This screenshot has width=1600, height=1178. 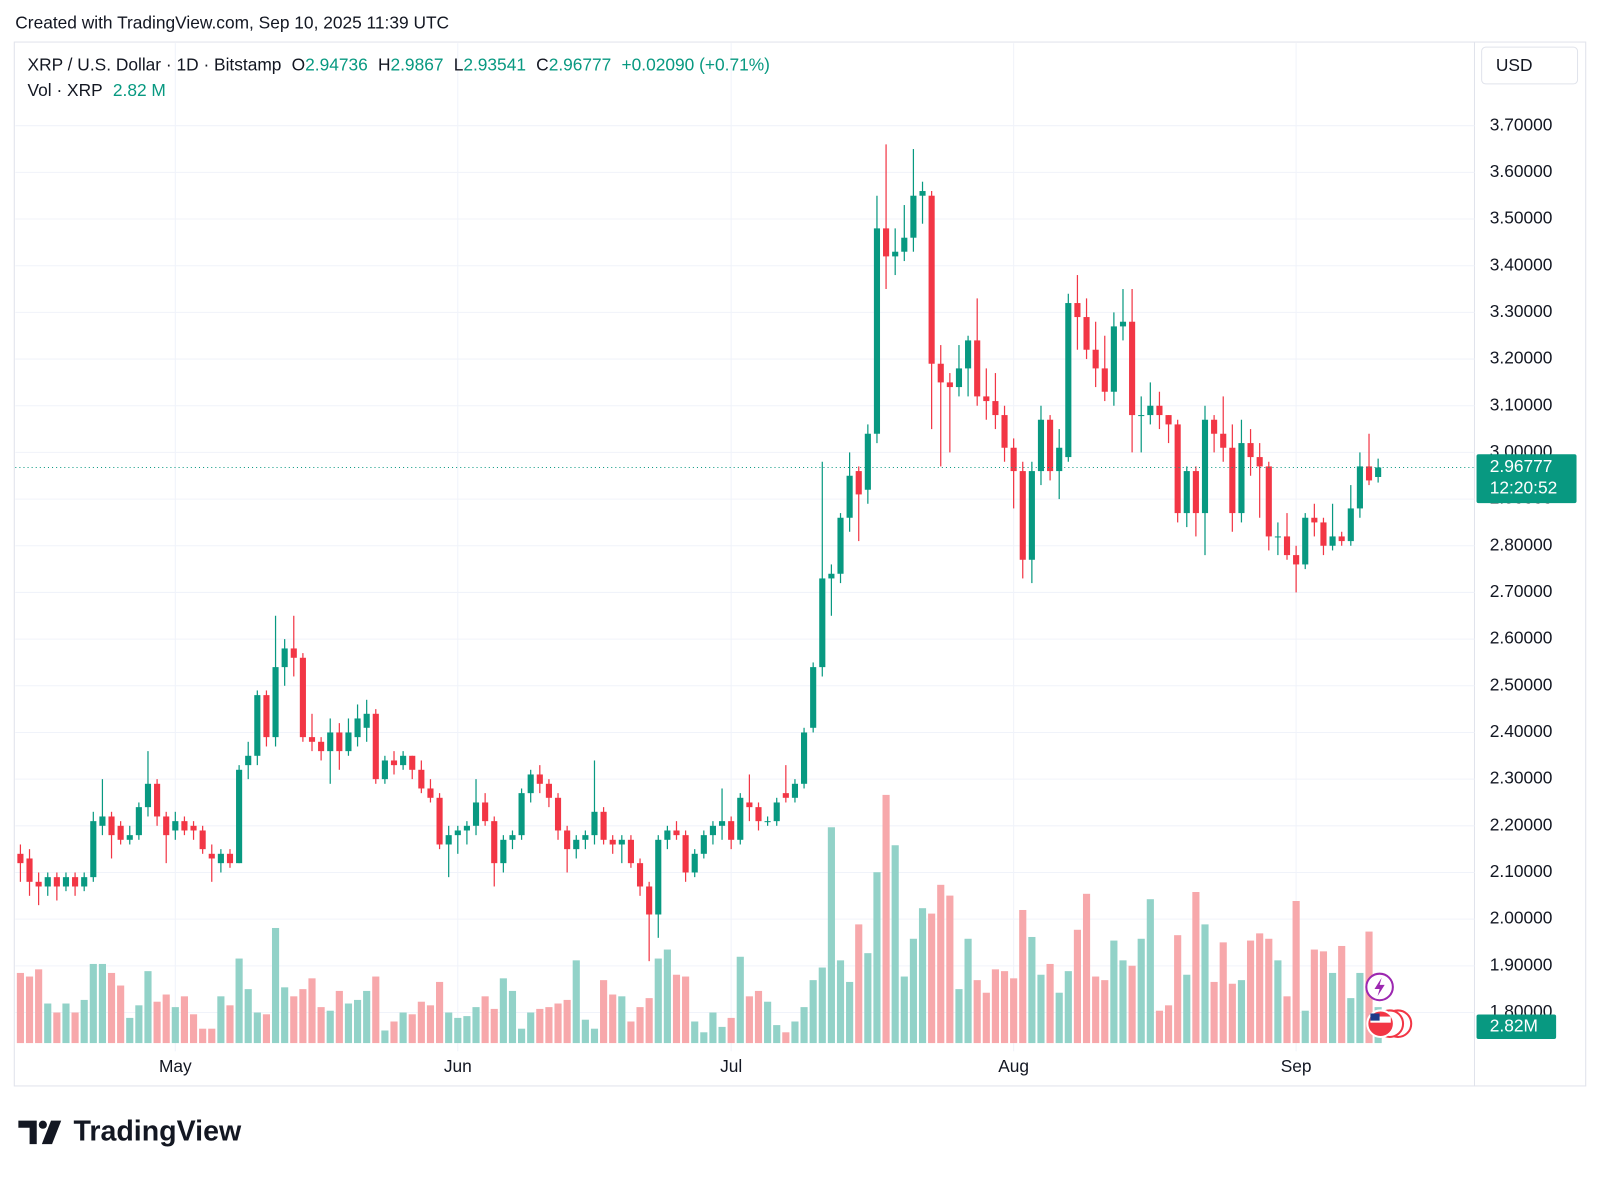 I want to click on price-badge-label: 2.96777, so click(x=1521, y=466).